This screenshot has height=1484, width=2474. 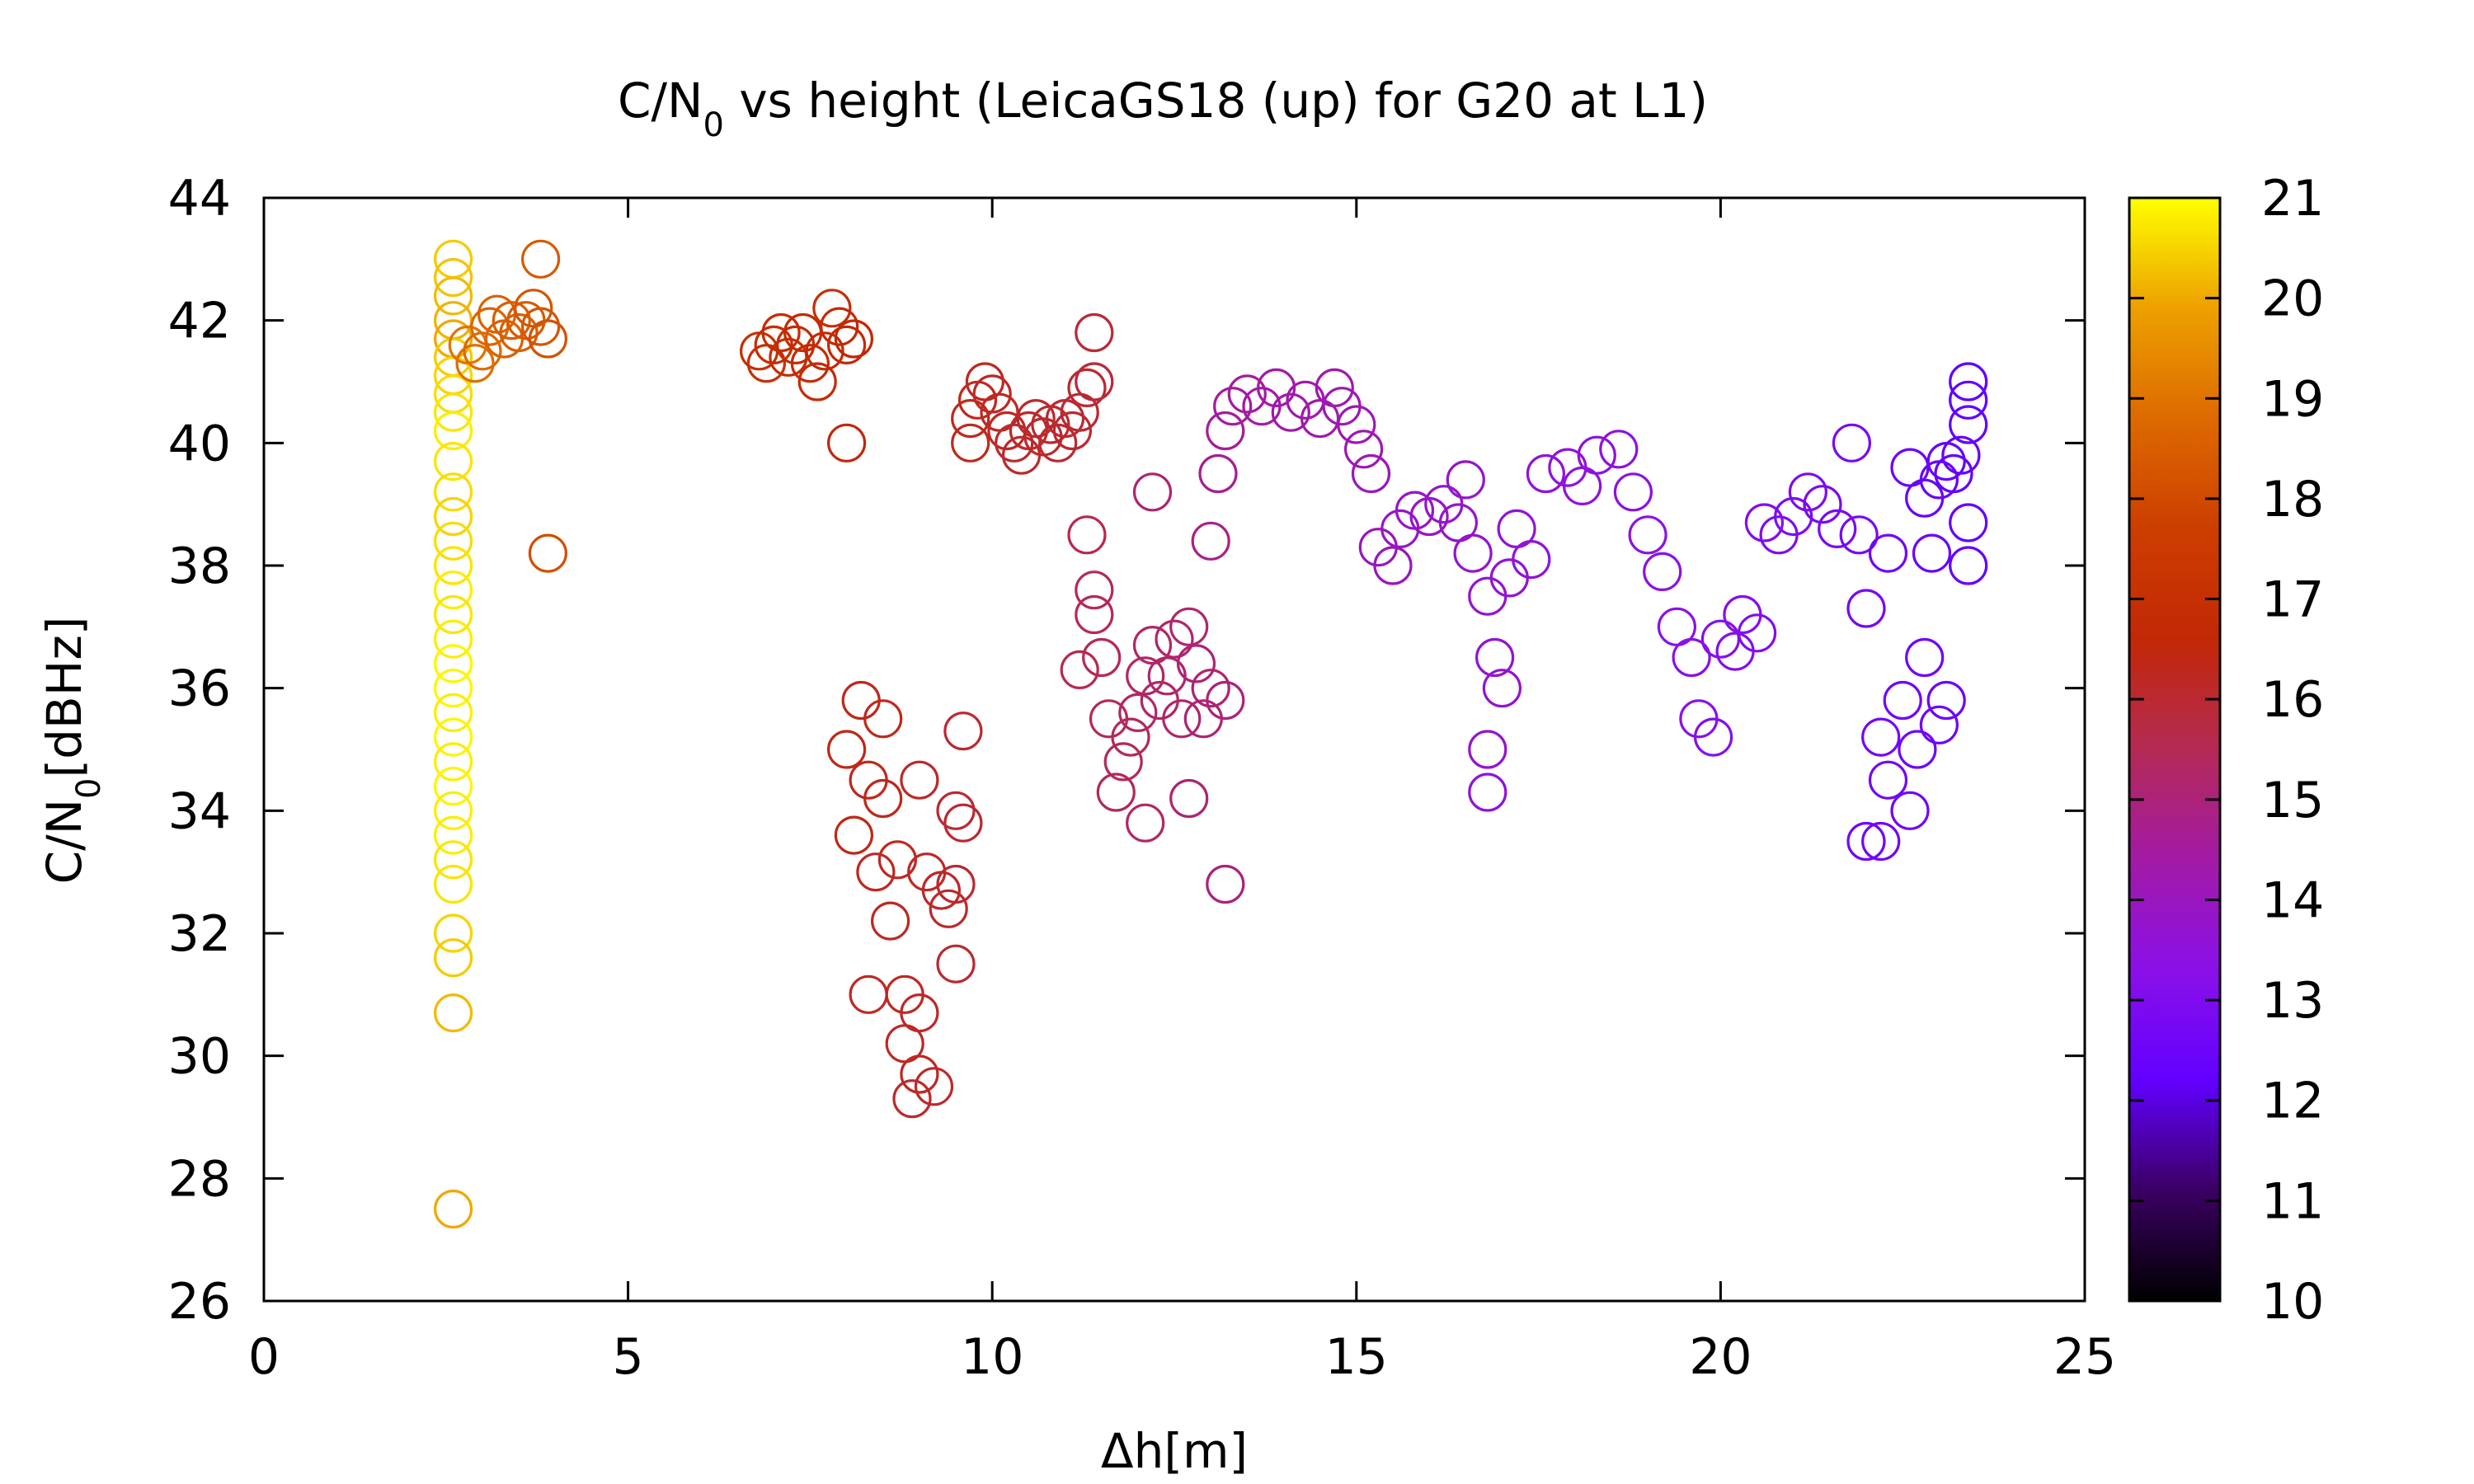 What do you see at coordinates (199, 934) in the screenshot?
I see `y-tick-label: 32` at bounding box center [199, 934].